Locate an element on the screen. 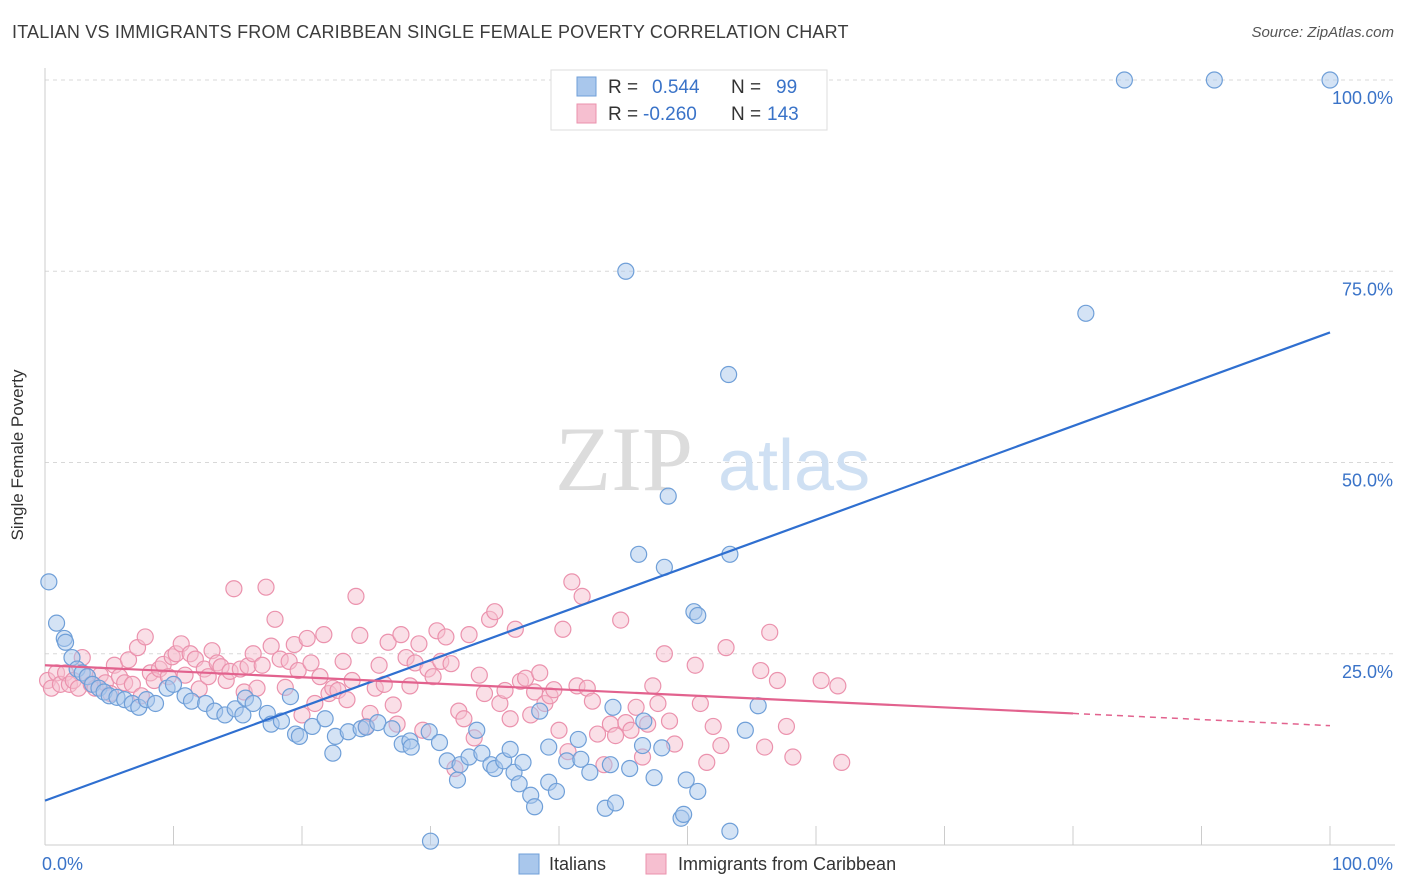  italians-n-label: N = is located at coordinates (746, 87).